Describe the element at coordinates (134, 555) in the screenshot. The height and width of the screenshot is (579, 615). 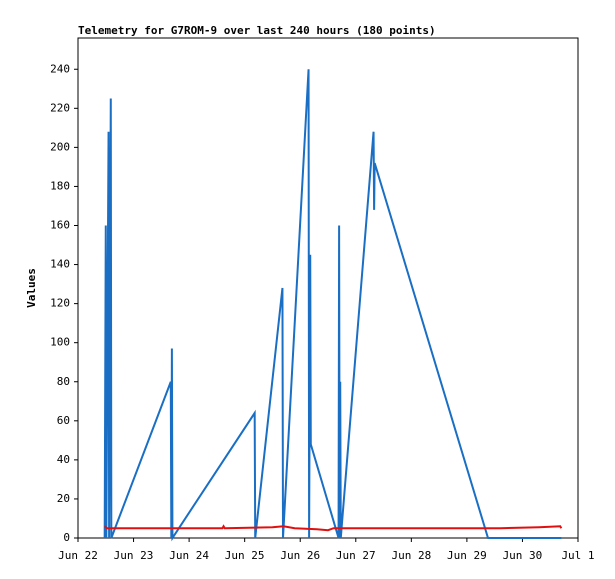
I see `x-tick-label: Jun 23` at that location.